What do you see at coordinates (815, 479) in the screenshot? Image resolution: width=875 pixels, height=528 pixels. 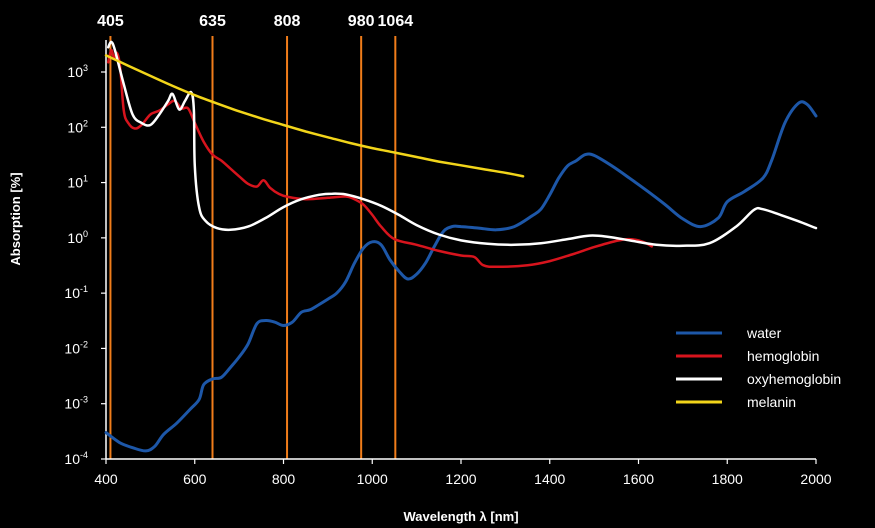 I see `x-tick-label-2000: 2000` at bounding box center [815, 479].